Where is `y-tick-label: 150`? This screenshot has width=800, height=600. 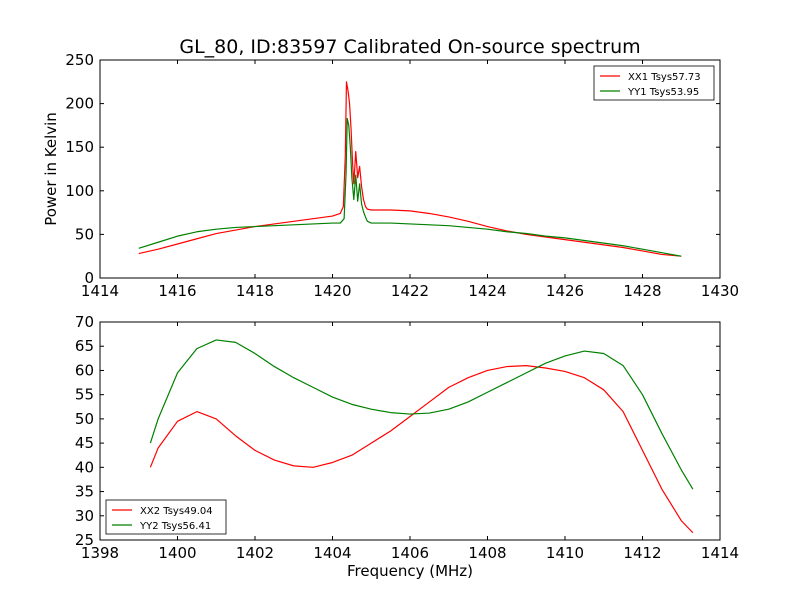
y-tick-label: 150 is located at coordinates (79, 147).